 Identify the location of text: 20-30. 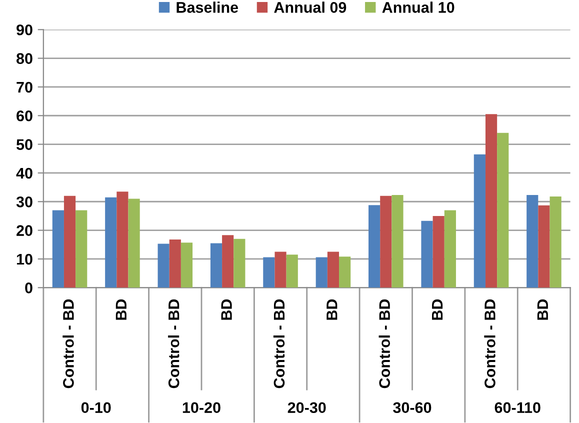
(307, 408).